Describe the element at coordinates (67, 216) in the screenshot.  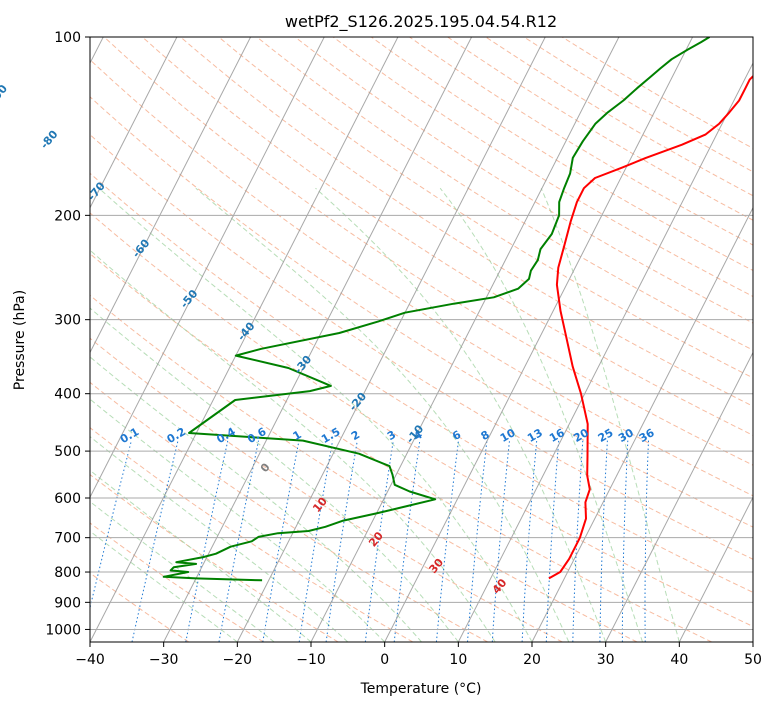
I see `y-tick-label: 200` at that location.